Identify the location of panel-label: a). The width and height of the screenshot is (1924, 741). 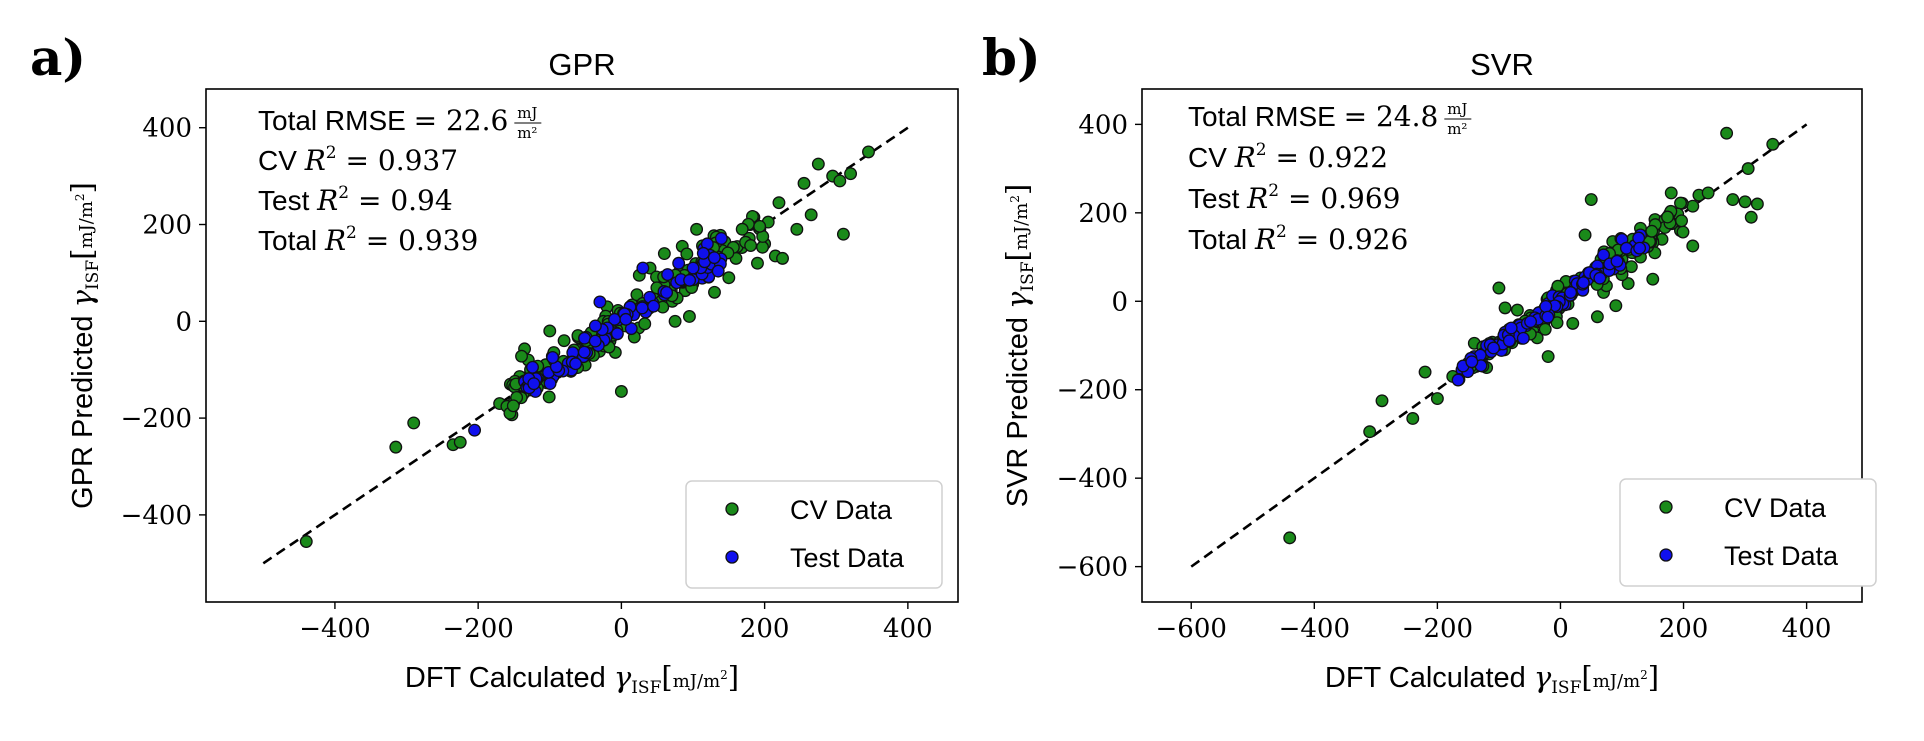
(58, 57).